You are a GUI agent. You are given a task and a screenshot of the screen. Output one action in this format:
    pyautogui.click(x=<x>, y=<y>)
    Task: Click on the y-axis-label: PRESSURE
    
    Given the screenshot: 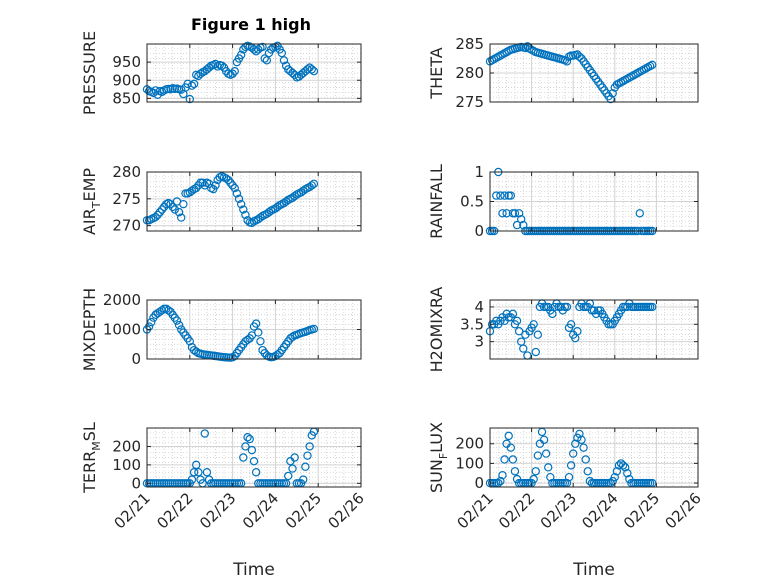 What is the action you would take?
    pyautogui.click(x=89, y=73)
    